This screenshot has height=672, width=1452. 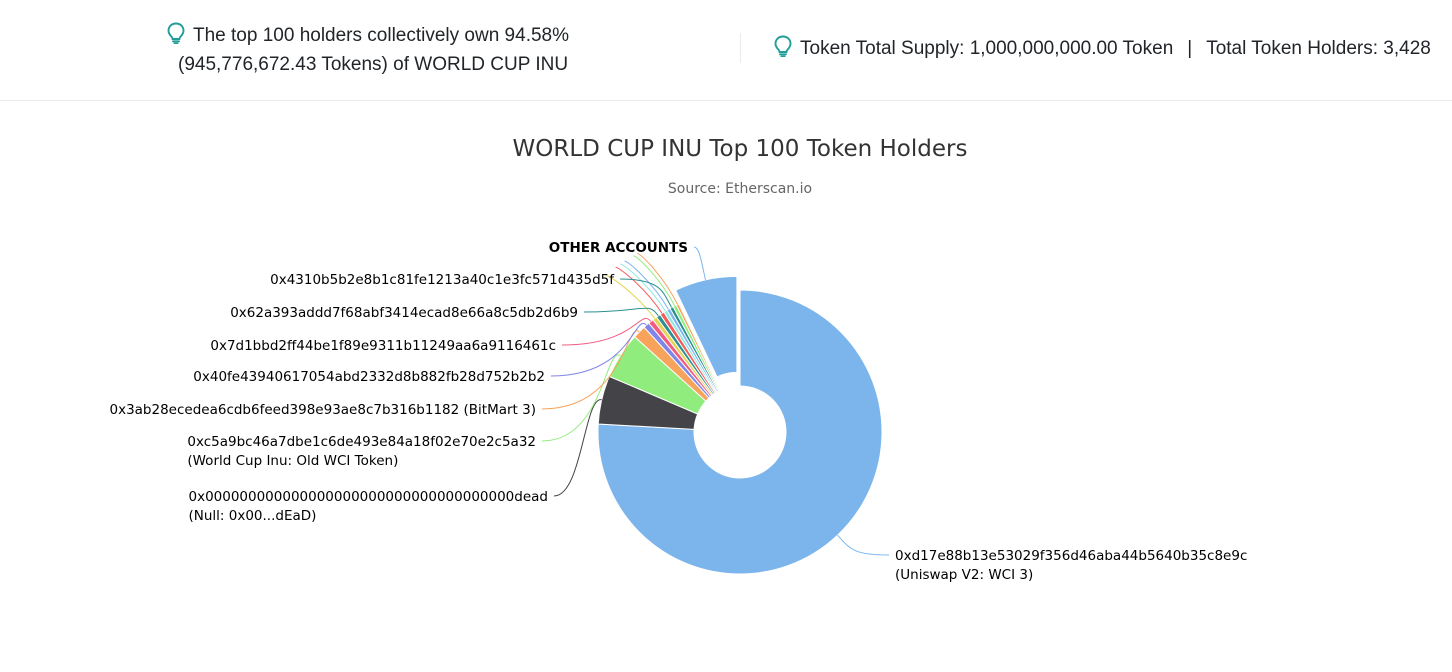 I want to click on label-connectors, so click(x=715, y=401).